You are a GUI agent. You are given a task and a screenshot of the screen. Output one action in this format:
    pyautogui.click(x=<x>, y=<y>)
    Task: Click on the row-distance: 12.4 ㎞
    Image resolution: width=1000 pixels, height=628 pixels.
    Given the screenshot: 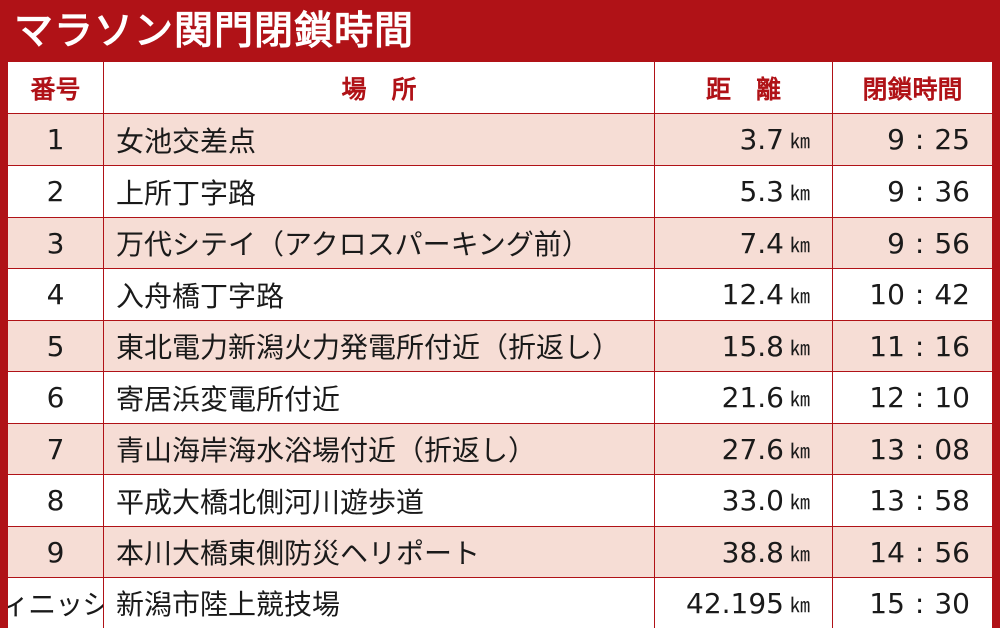 What is the action you would take?
    pyautogui.click(x=744, y=294)
    